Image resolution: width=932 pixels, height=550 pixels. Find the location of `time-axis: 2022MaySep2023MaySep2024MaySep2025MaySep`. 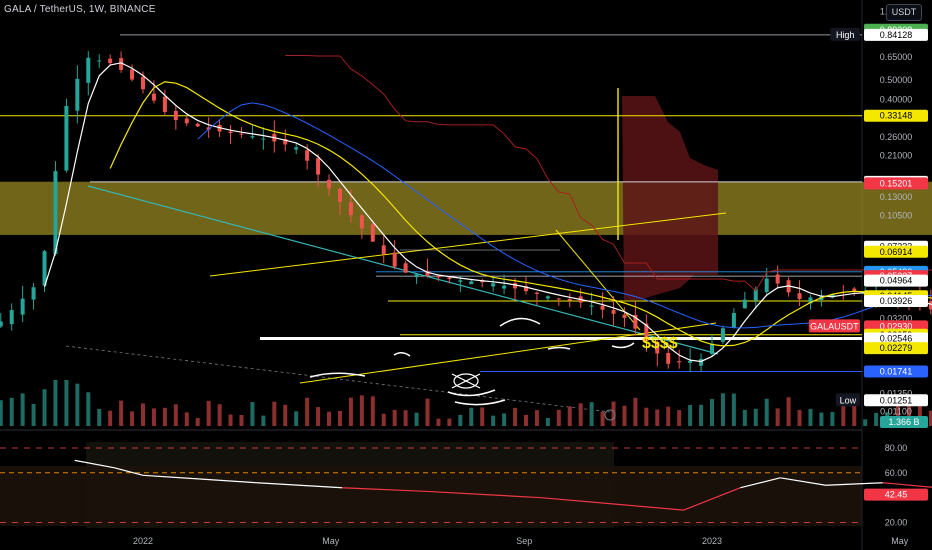

time-axis: 2022MaySep2023MaySep2024MaySep2025MaySep is located at coordinates (532, 541).